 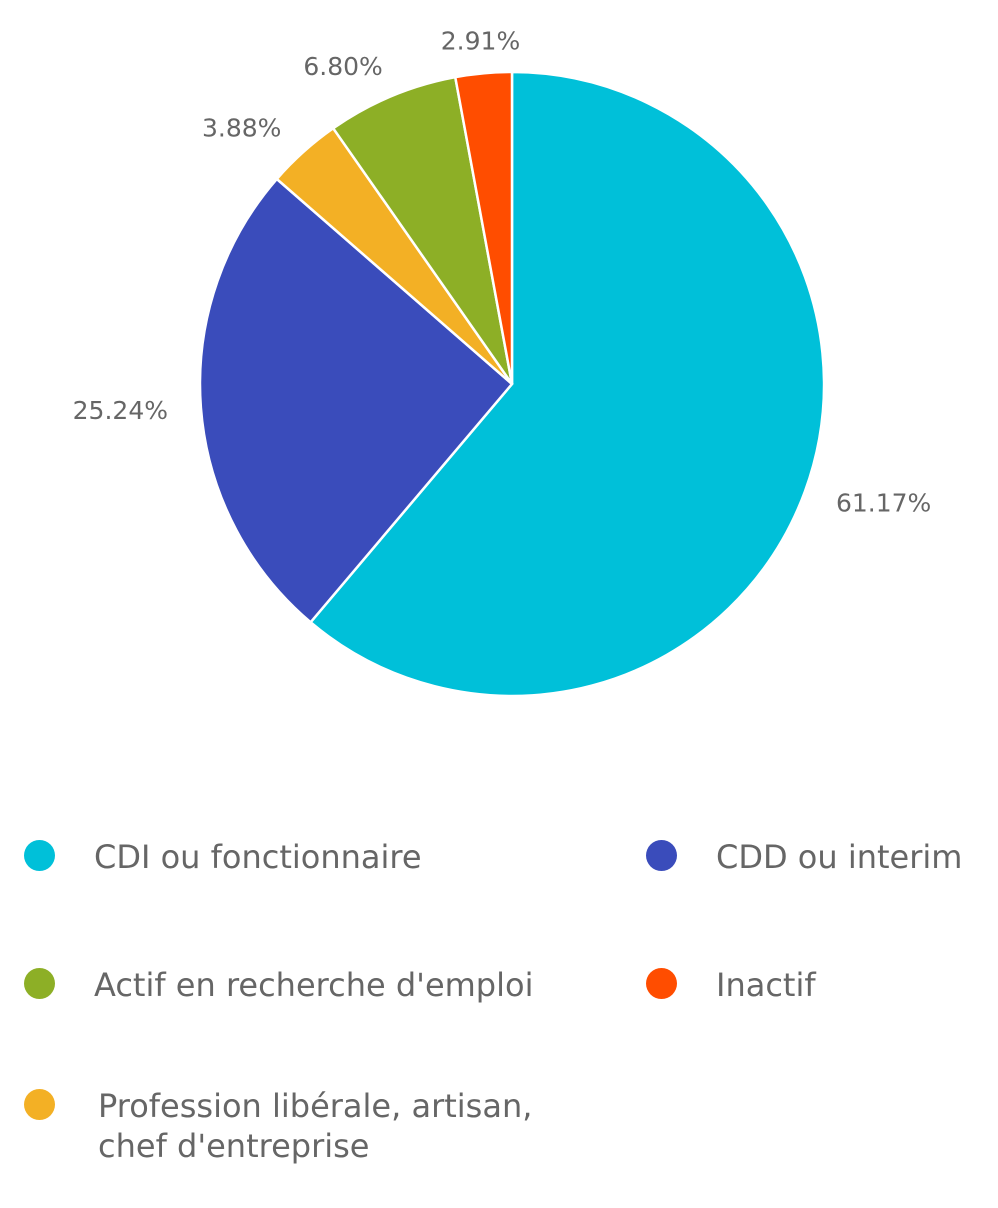 I want to click on legend-swatch-profession, so click(x=39, y=1104).